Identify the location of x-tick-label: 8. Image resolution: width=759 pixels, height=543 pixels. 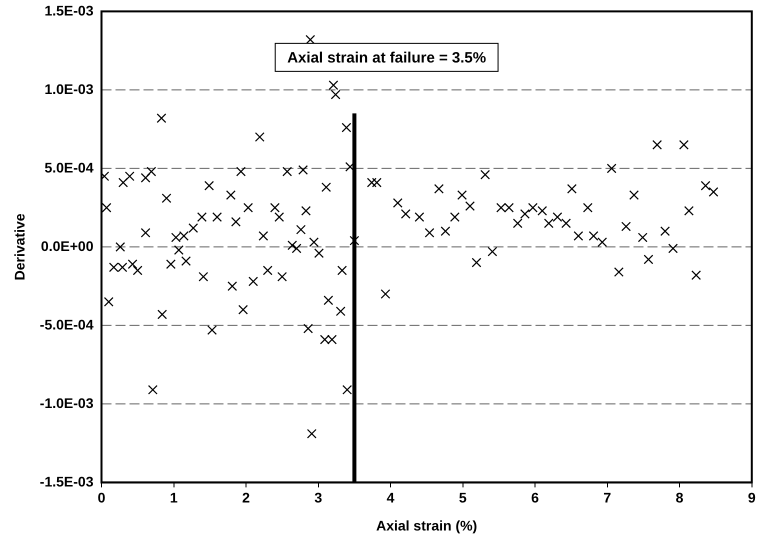
(680, 498).